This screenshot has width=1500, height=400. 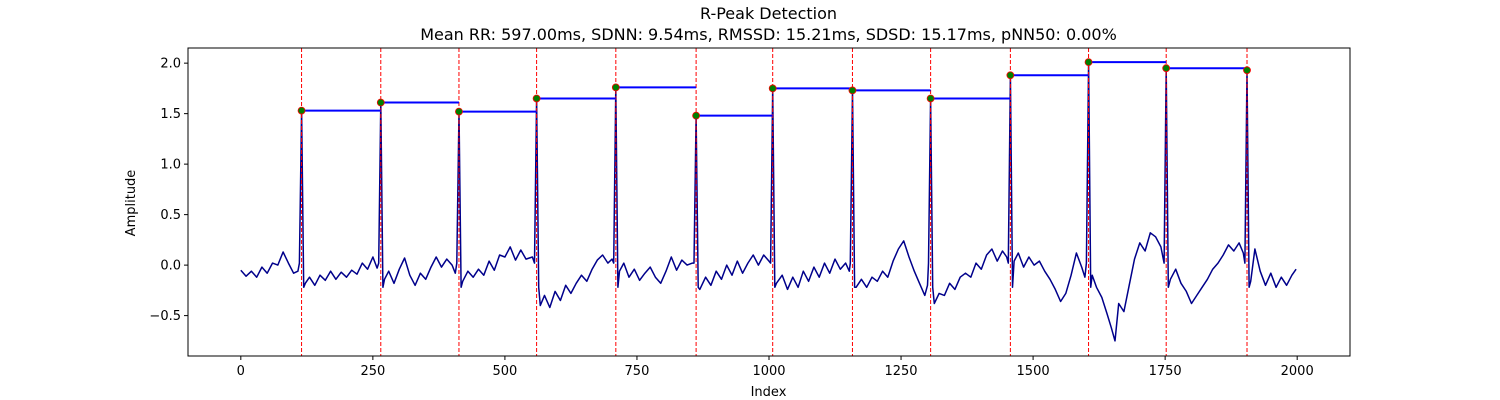 What do you see at coordinates (768, 13) in the screenshot?
I see `chart-title: R-Peak Detection` at bounding box center [768, 13].